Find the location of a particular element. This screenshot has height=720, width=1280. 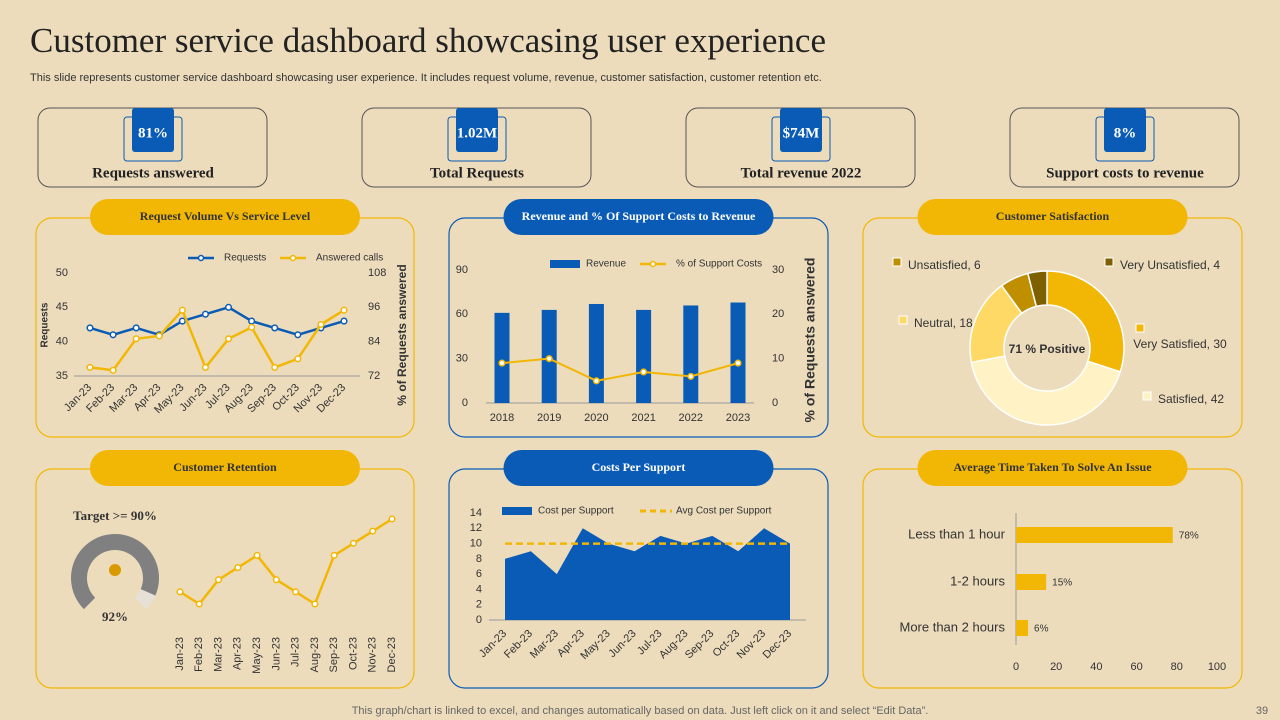

y-tick-label: 10 is located at coordinates (476, 543).